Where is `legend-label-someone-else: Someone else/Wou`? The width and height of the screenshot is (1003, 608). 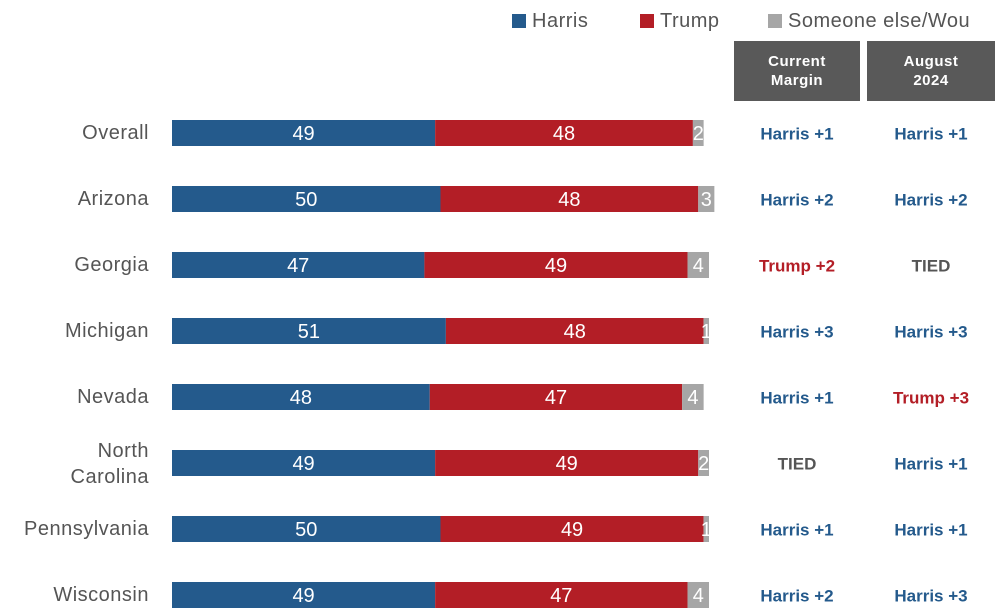
legend-label-someone-else: Someone else/Wou is located at coordinates (879, 20).